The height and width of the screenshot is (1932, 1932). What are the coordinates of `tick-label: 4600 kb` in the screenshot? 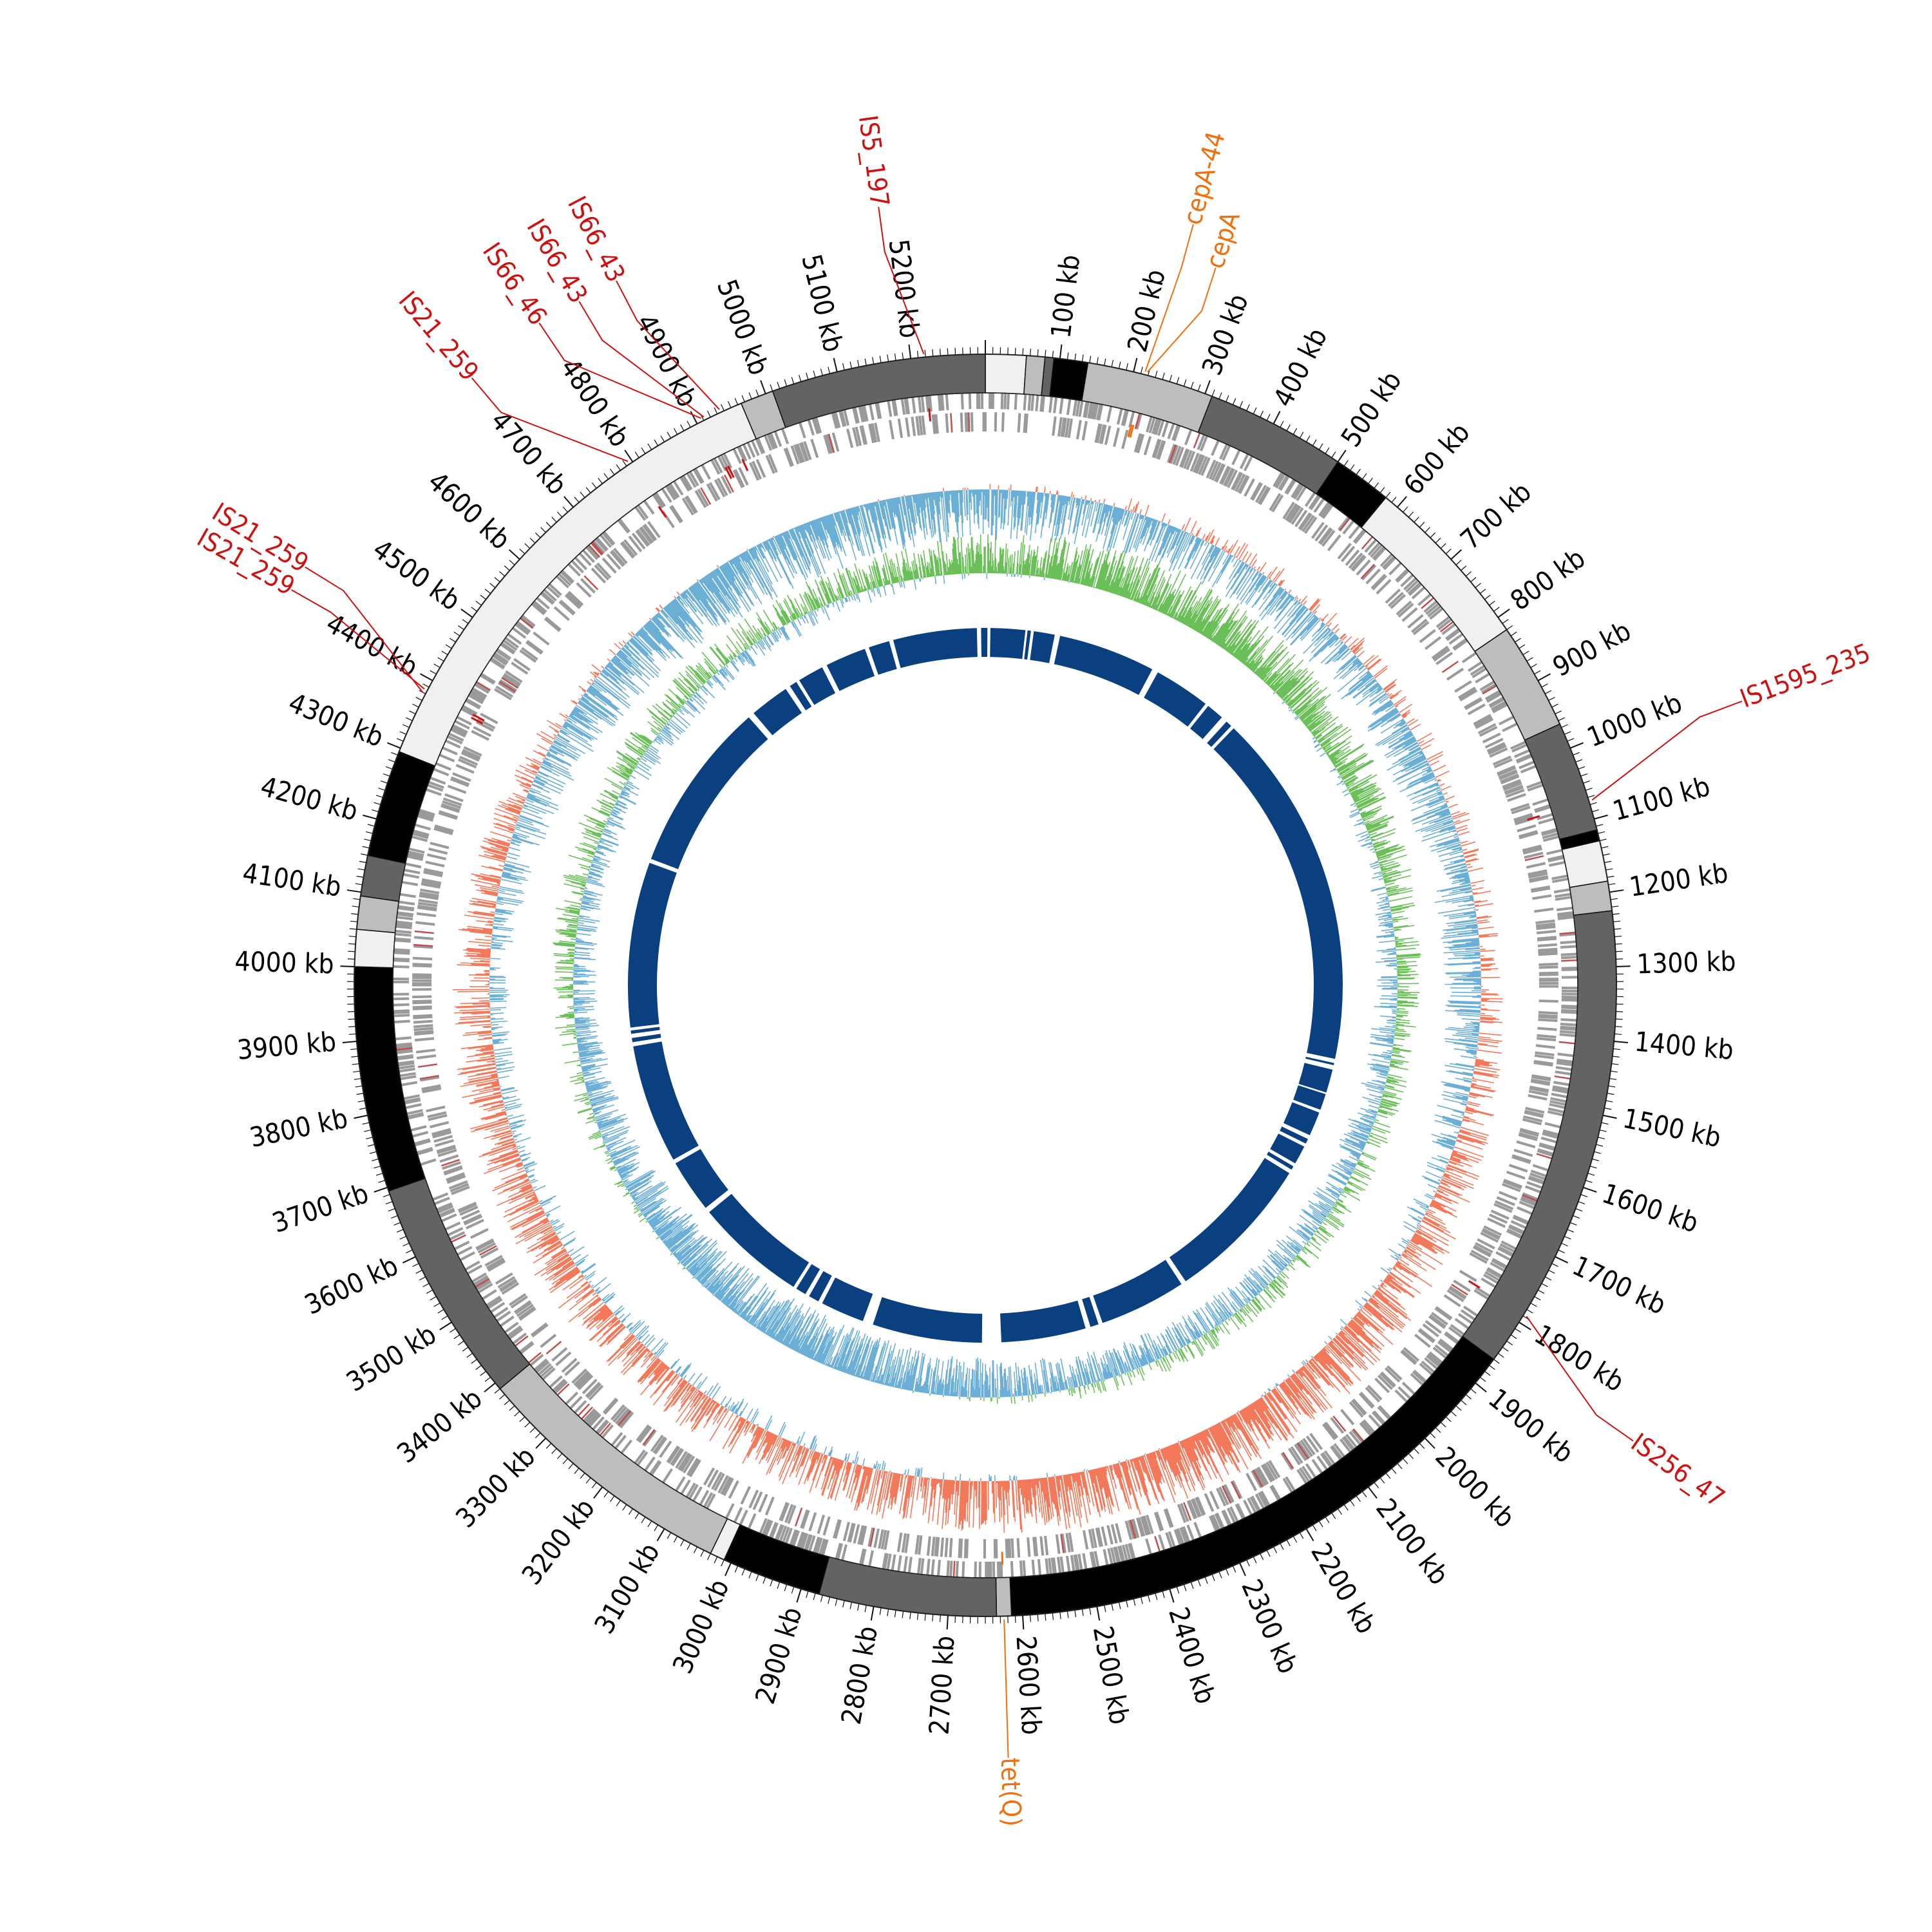 It's located at (469, 511).